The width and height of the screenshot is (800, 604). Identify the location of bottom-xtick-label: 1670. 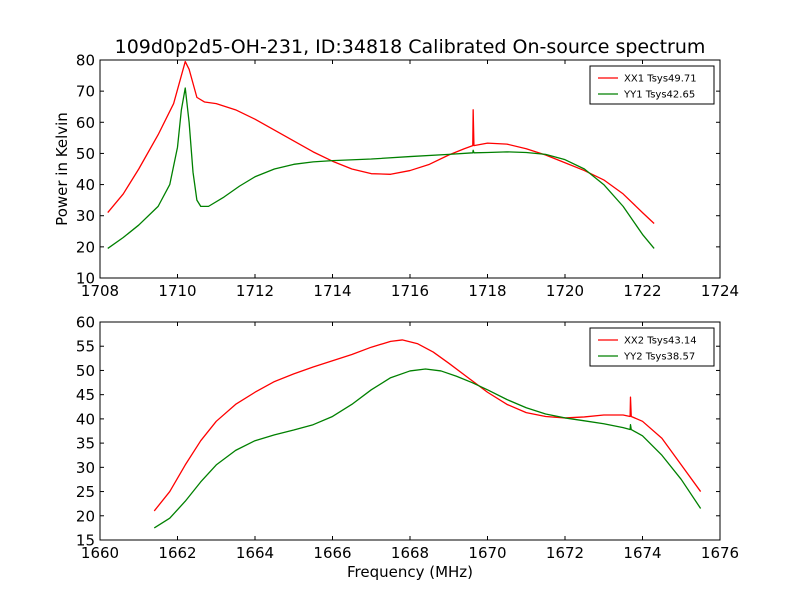
(487, 553).